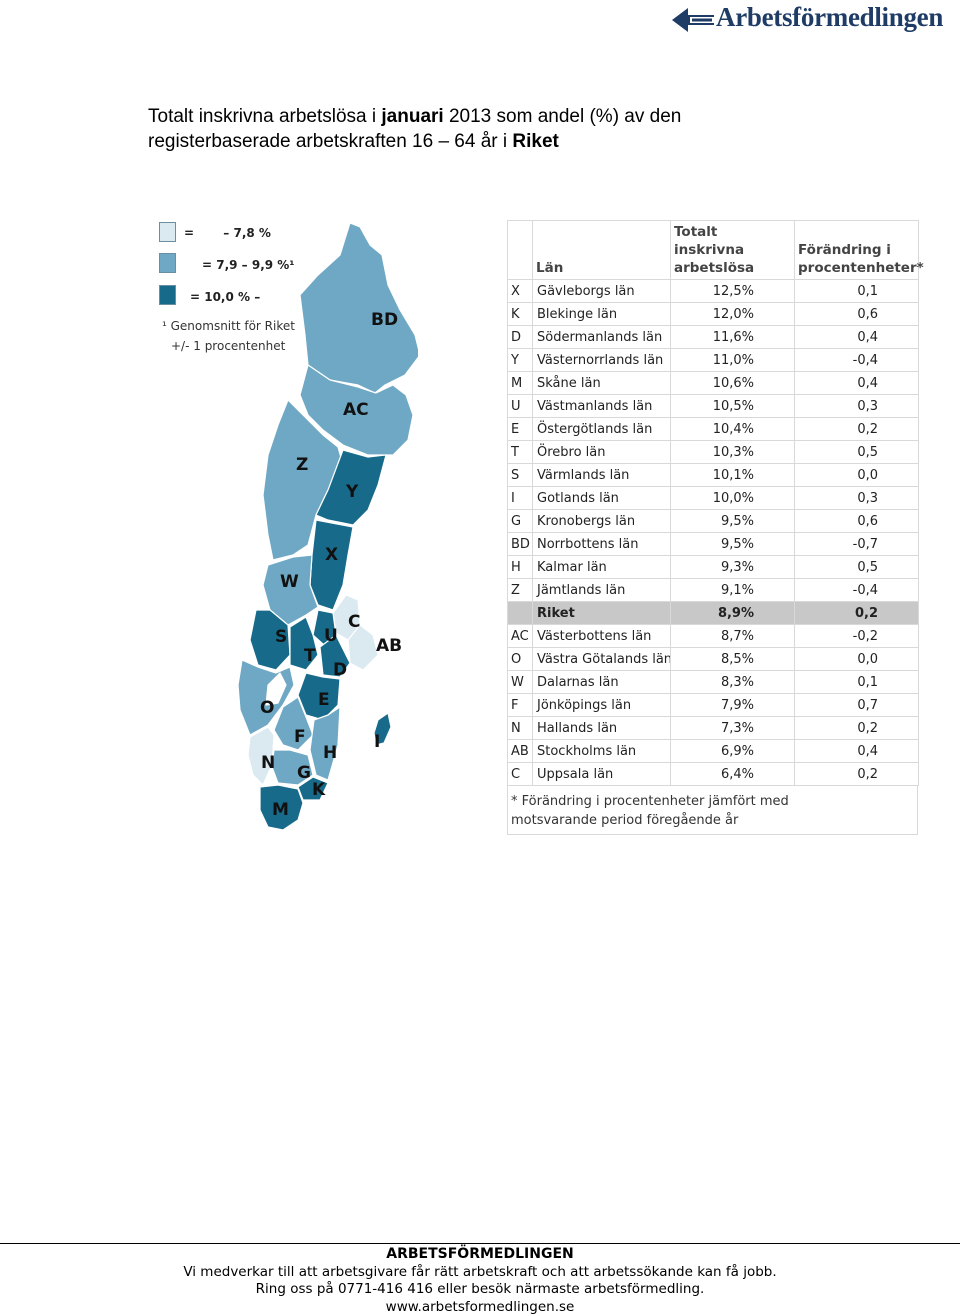  I want to click on footer-url: www.arbetsformedlingen.se, so click(480, 1307).